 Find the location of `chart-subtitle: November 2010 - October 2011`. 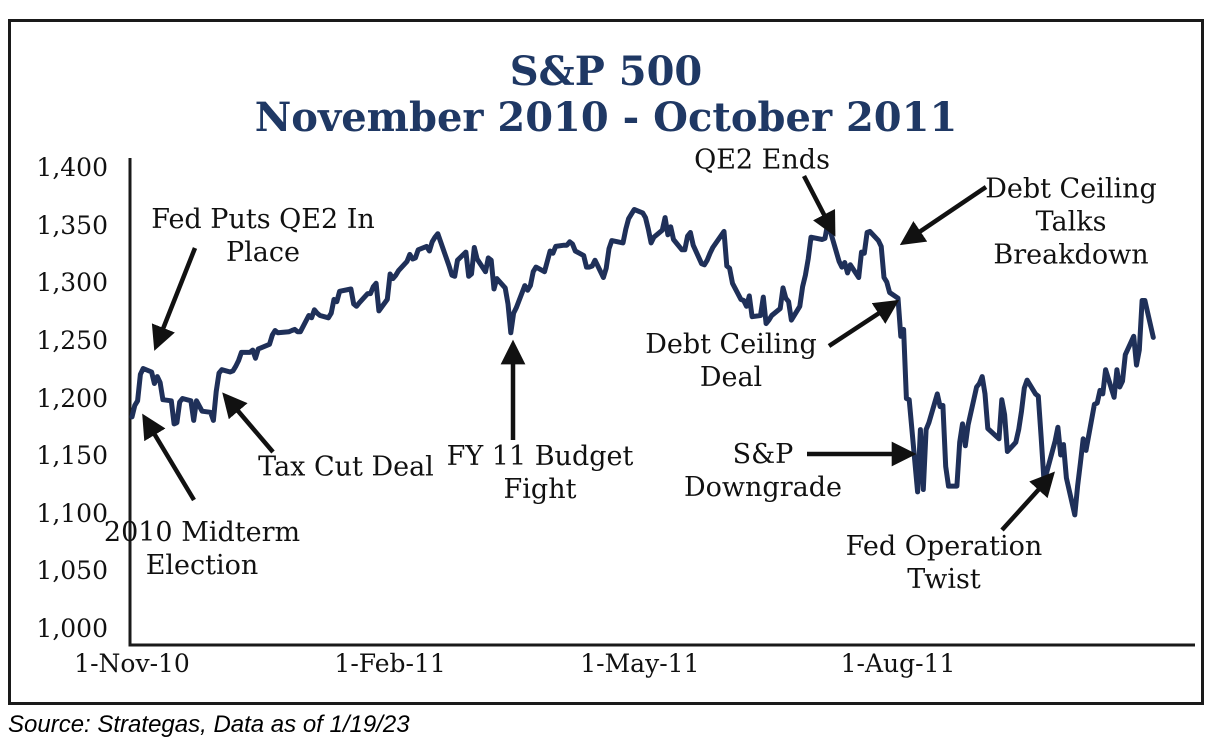

chart-subtitle: November 2010 - October 2011 is located at coordinates (606, 117).